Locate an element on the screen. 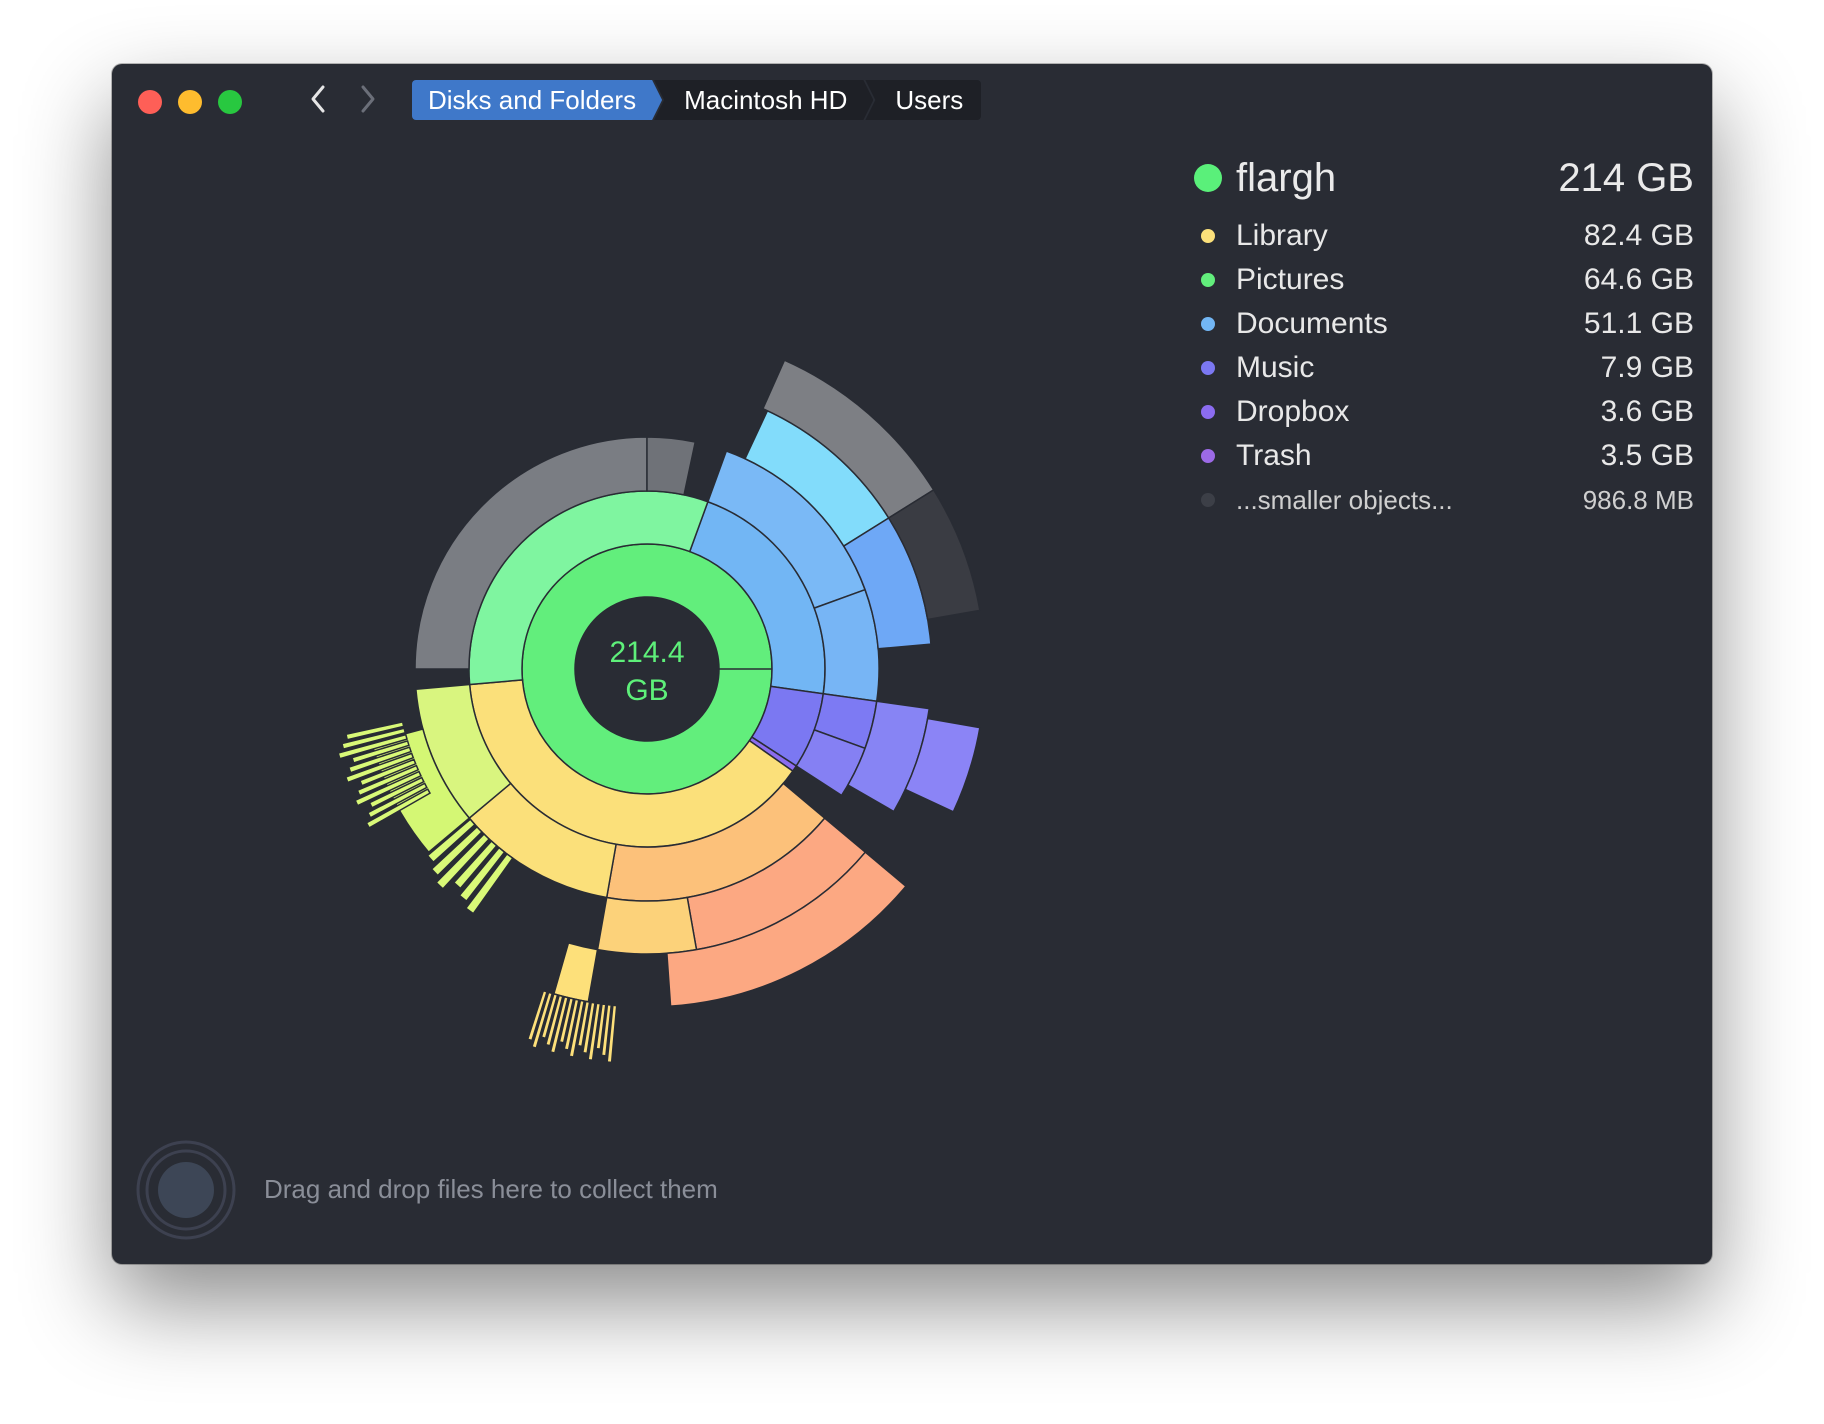  dropzone-button is located at coordinates (186, 1190).